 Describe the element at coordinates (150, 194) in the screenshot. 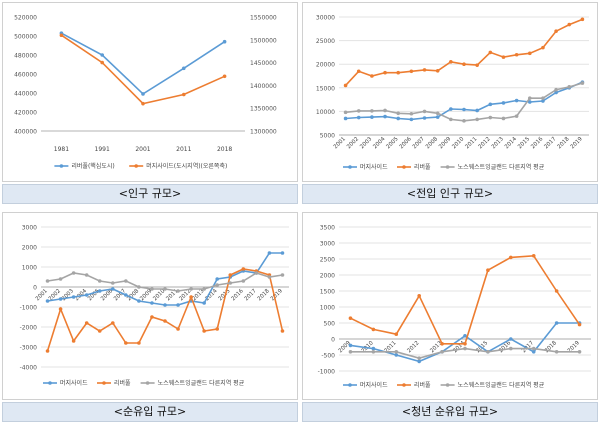

I see `caption-population: <인구 규모>` at that location.